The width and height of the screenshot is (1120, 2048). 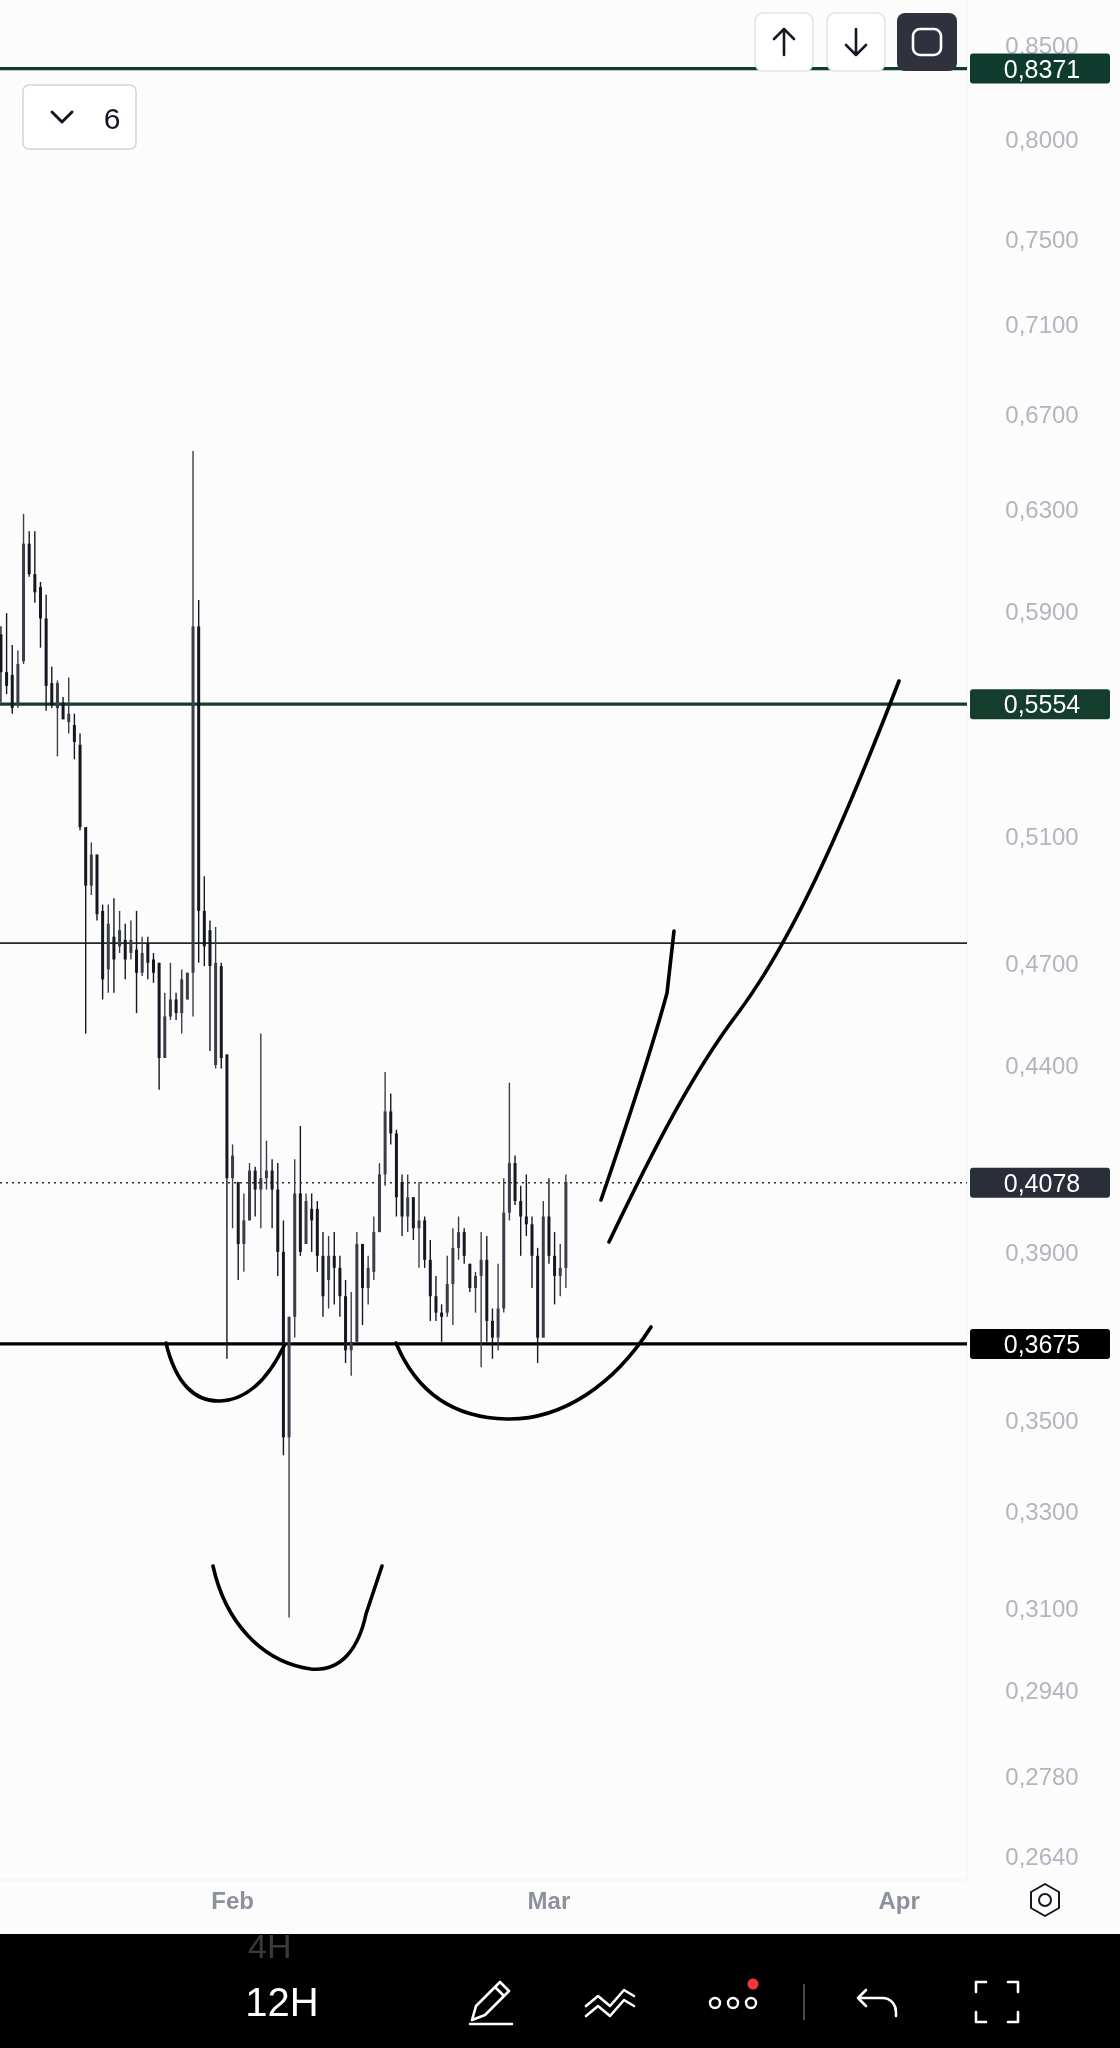 What do you see at coordinates (1042, 1065) in the screenshot?
I see `y-tick-label: 0,4400` at bounding box center [1042, 1065].